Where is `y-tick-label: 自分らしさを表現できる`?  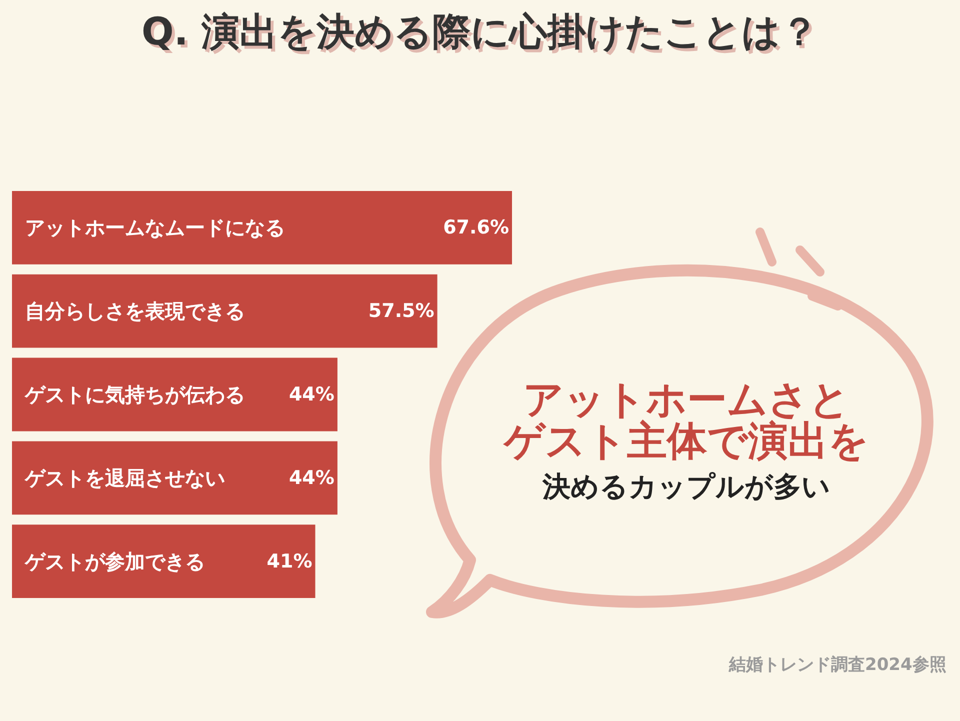
y-tick-label: 自分らしさを表現できる is located at coordinates (135, 311).